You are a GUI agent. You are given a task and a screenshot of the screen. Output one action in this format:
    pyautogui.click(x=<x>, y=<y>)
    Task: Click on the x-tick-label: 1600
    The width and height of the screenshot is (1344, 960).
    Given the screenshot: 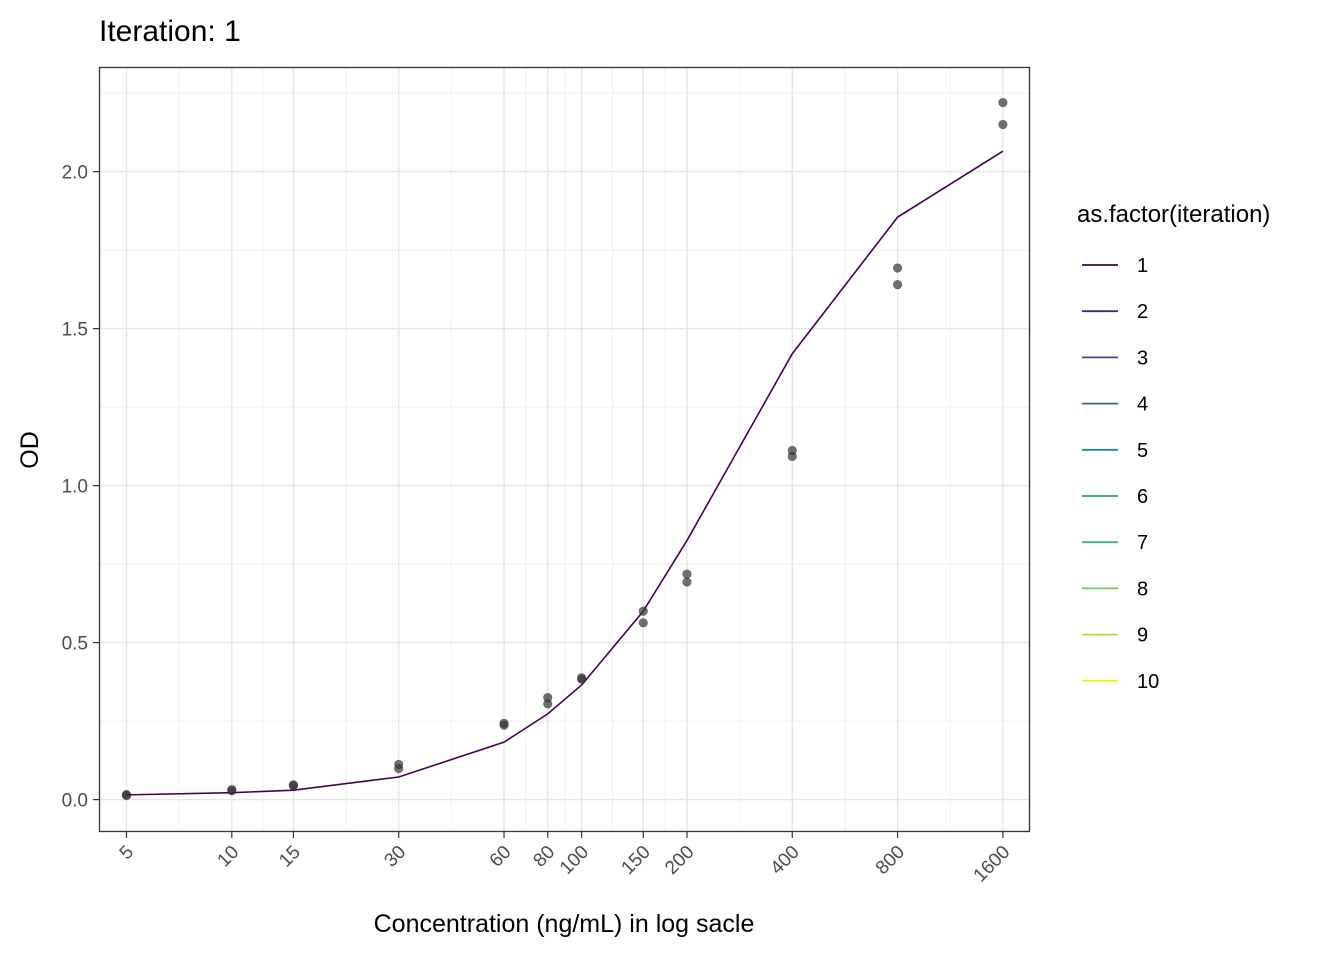 What is the action you would take?
    pyautogui.click(x=992, y=864)
    